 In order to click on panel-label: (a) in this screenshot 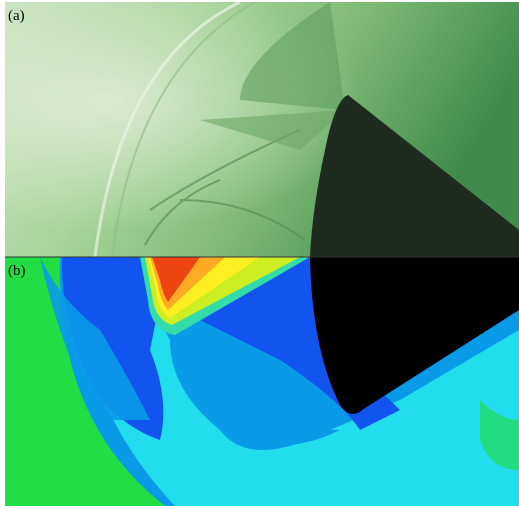, I will do `click(16, 16)`.